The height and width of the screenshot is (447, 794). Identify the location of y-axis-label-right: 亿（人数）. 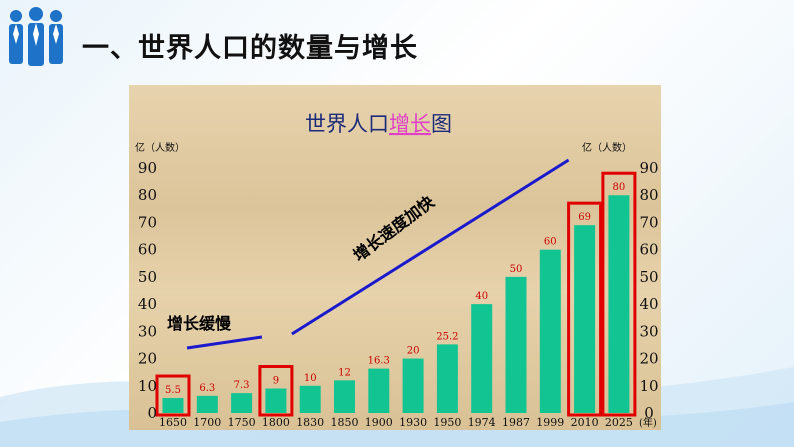
(607, 147).